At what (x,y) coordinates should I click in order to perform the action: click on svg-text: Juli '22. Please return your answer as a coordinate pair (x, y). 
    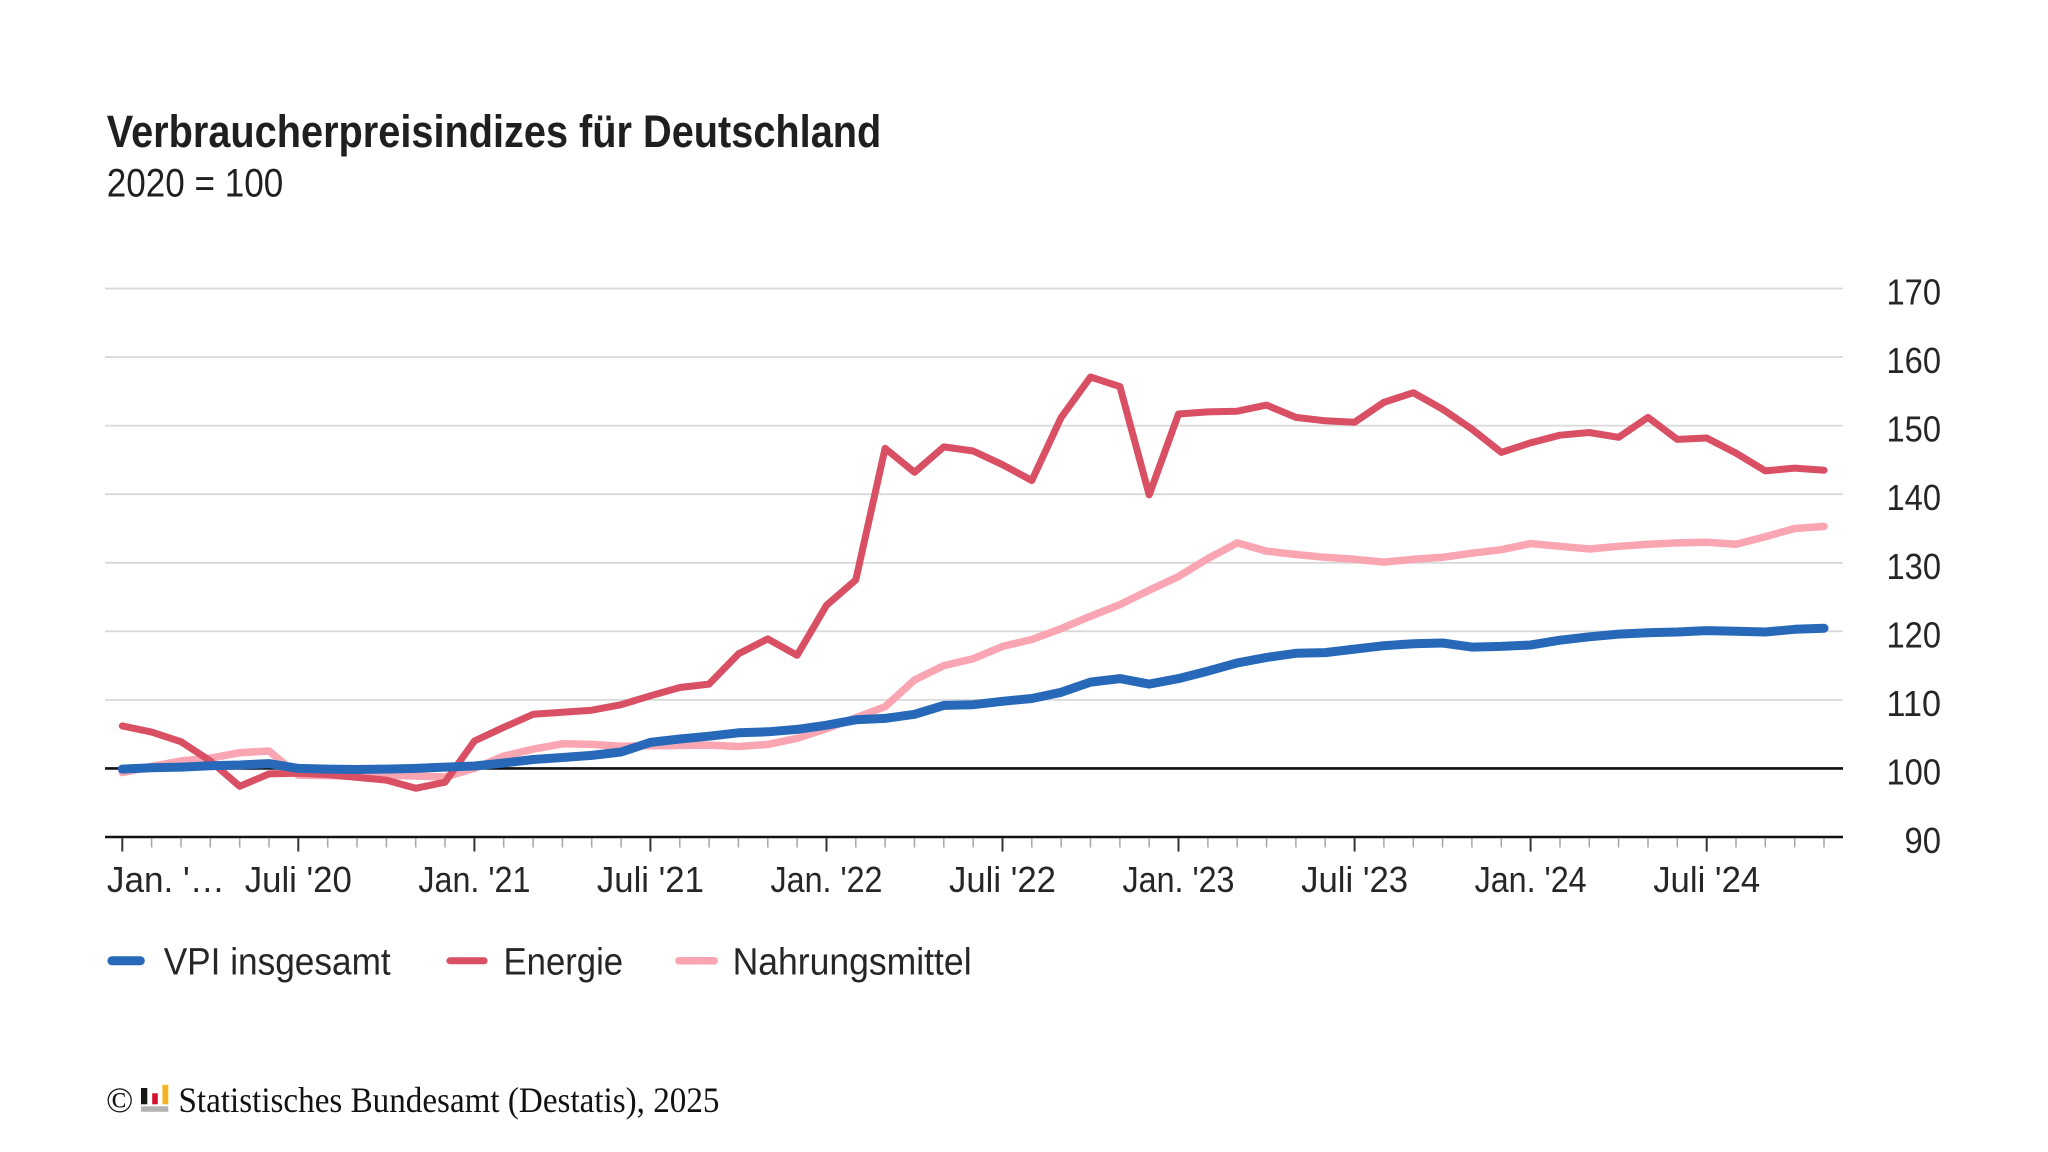
    Looking at the image, I should click on (1002, 879).